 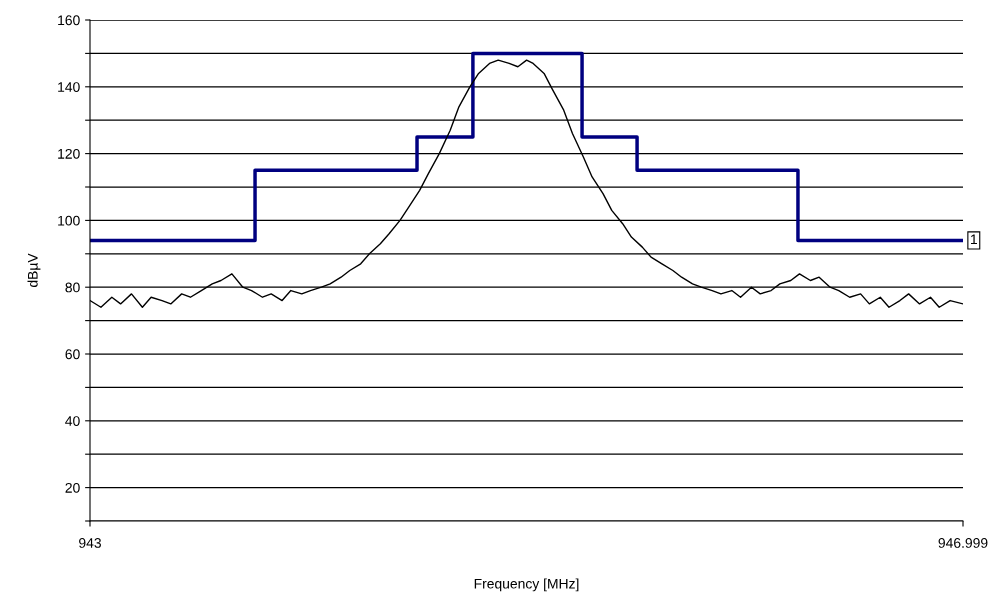 I want to click on y-tick-label: 20, so click(x=72, y=487).